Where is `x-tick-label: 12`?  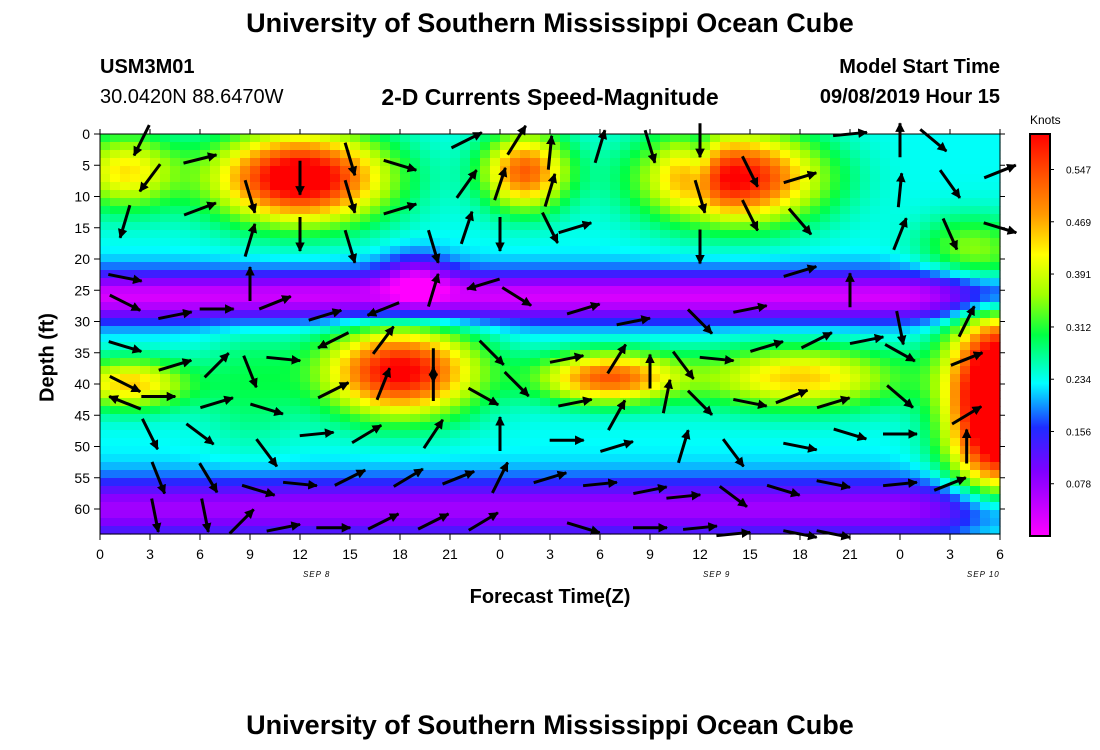 x-tick-label: 12 is located at coordinates (700, 554).